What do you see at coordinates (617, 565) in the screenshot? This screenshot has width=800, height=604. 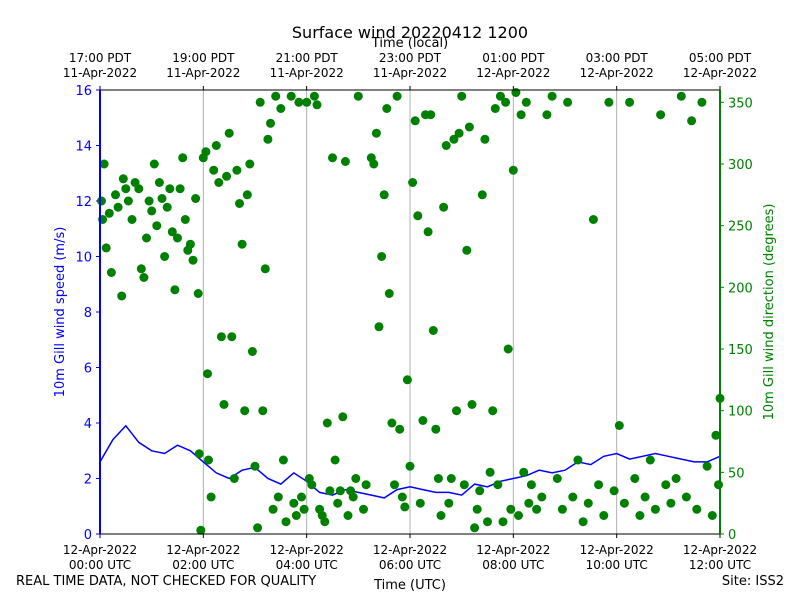 I see `bottom-tick-time: 10:00 UTC` at bounding box center [617, 565].